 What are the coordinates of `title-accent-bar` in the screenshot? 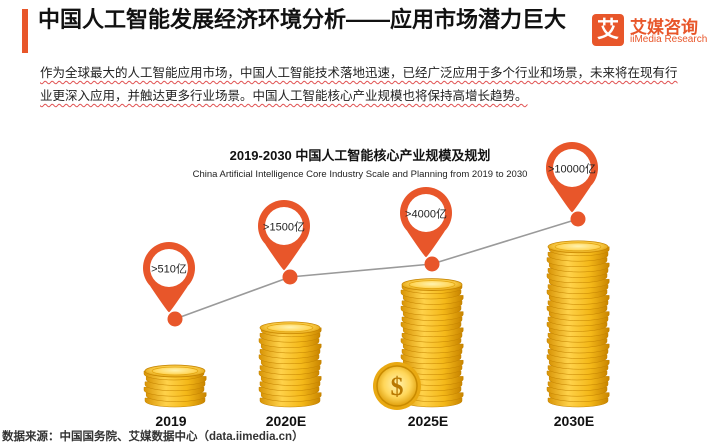 It's located at (25, 31).